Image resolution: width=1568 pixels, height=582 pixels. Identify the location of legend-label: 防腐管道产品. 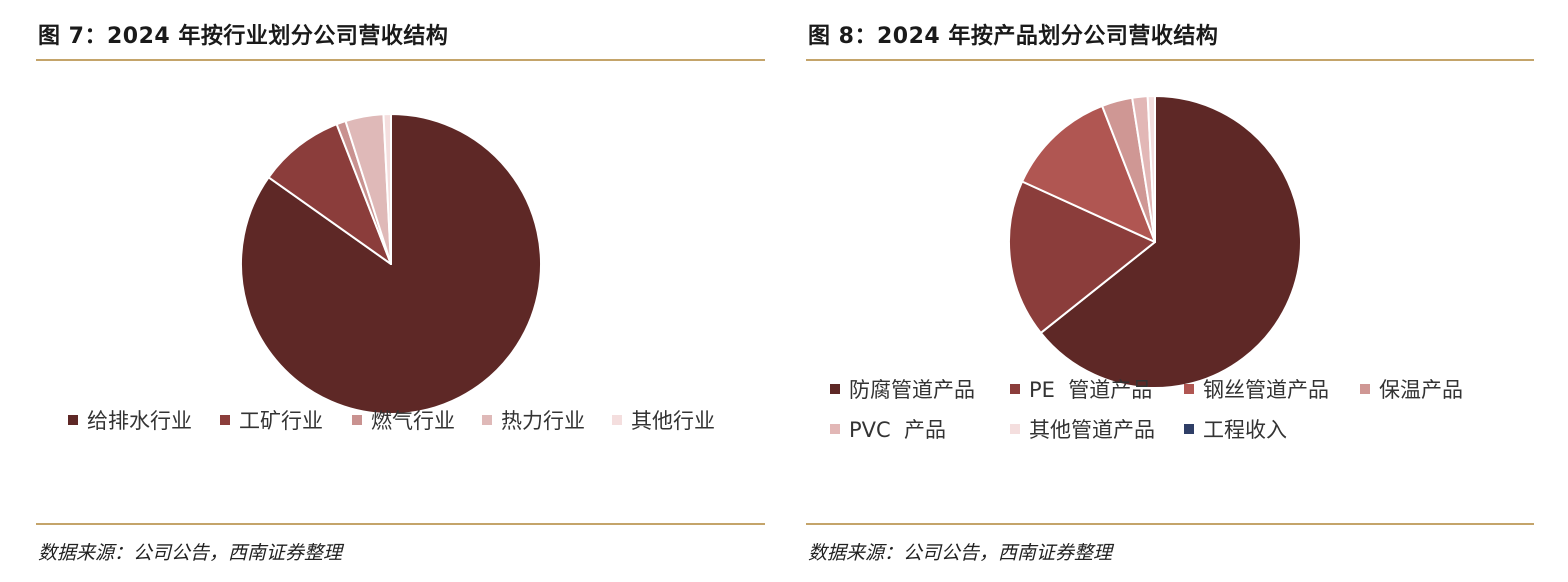
(912, 390).